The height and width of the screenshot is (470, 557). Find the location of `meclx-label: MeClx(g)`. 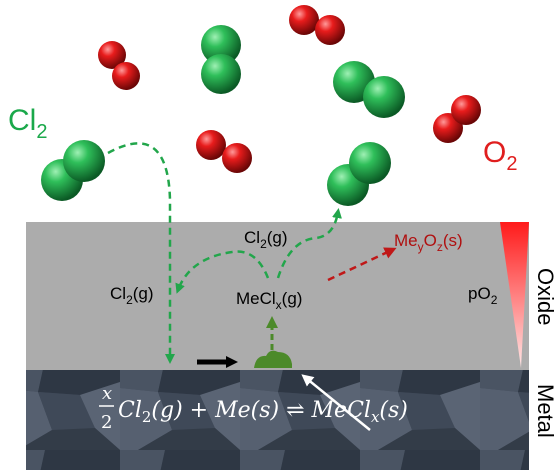

meclx-label: MeClx(g) is located at coordinates (269, 300).